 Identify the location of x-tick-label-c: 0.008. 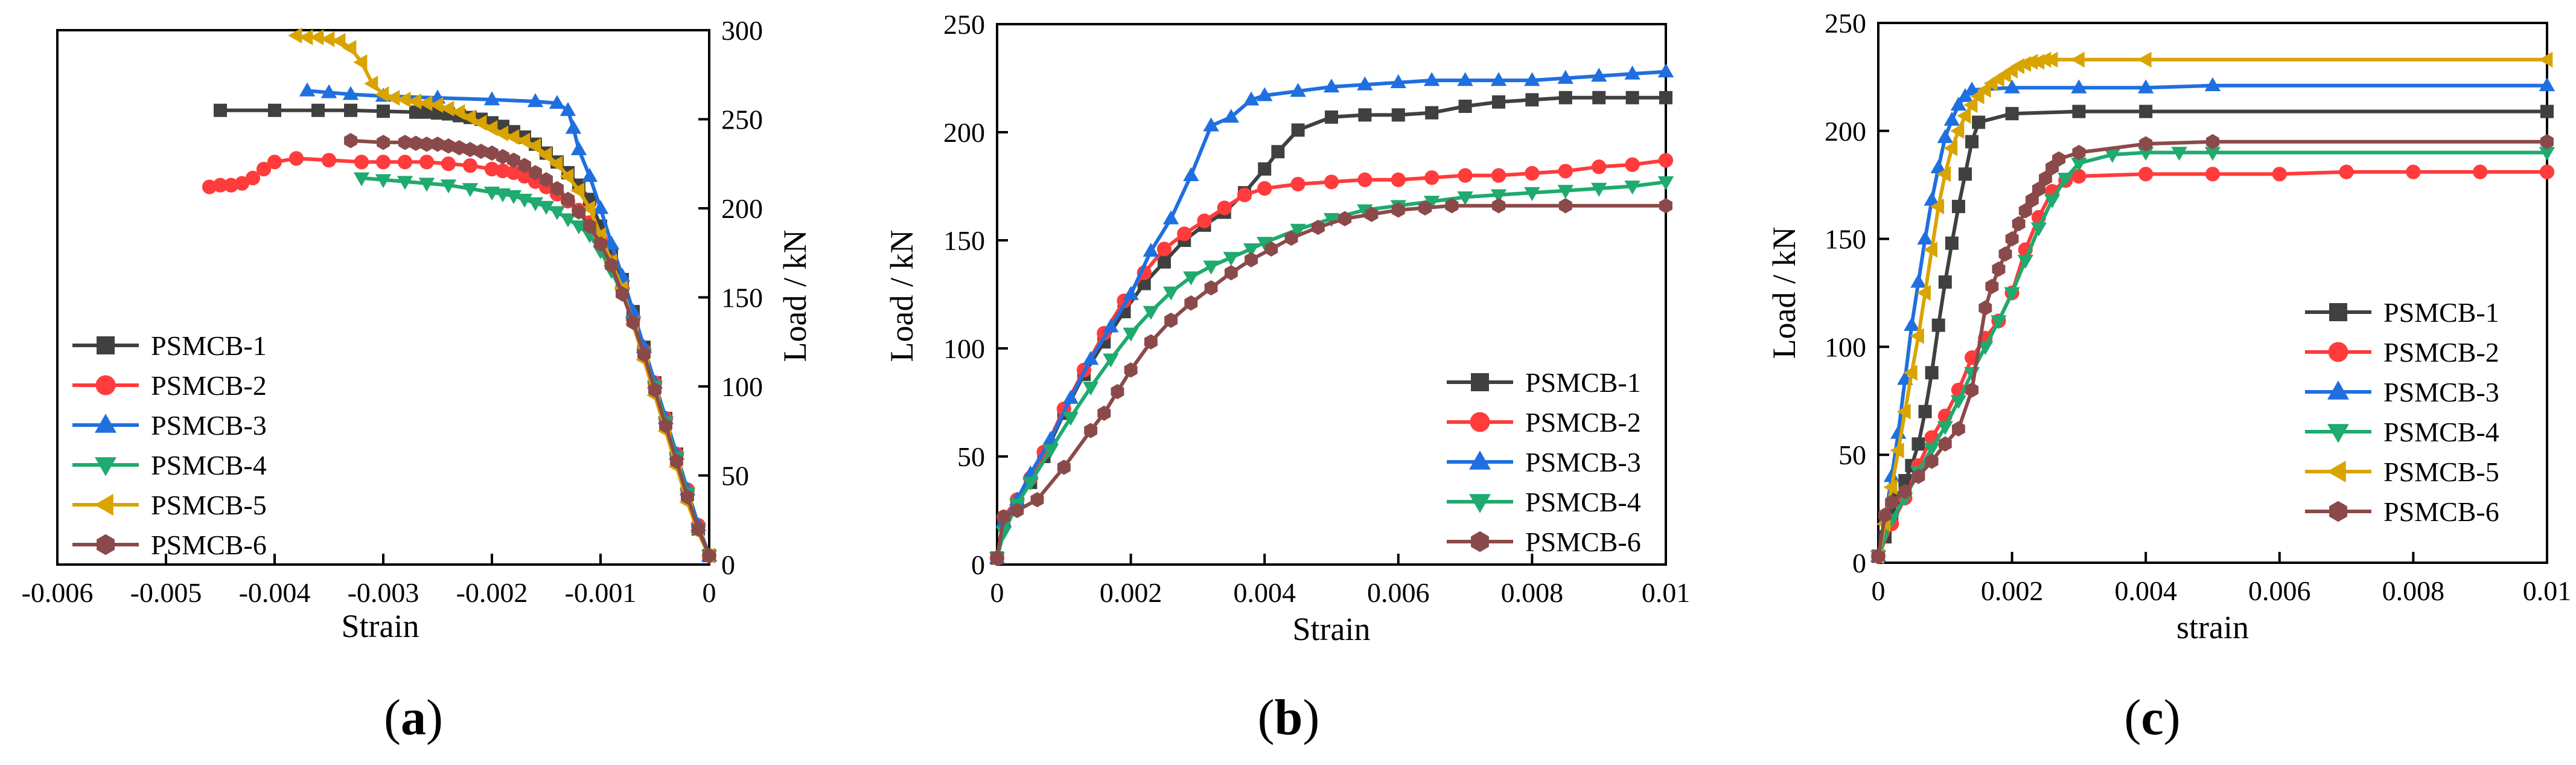
(2413, 590).